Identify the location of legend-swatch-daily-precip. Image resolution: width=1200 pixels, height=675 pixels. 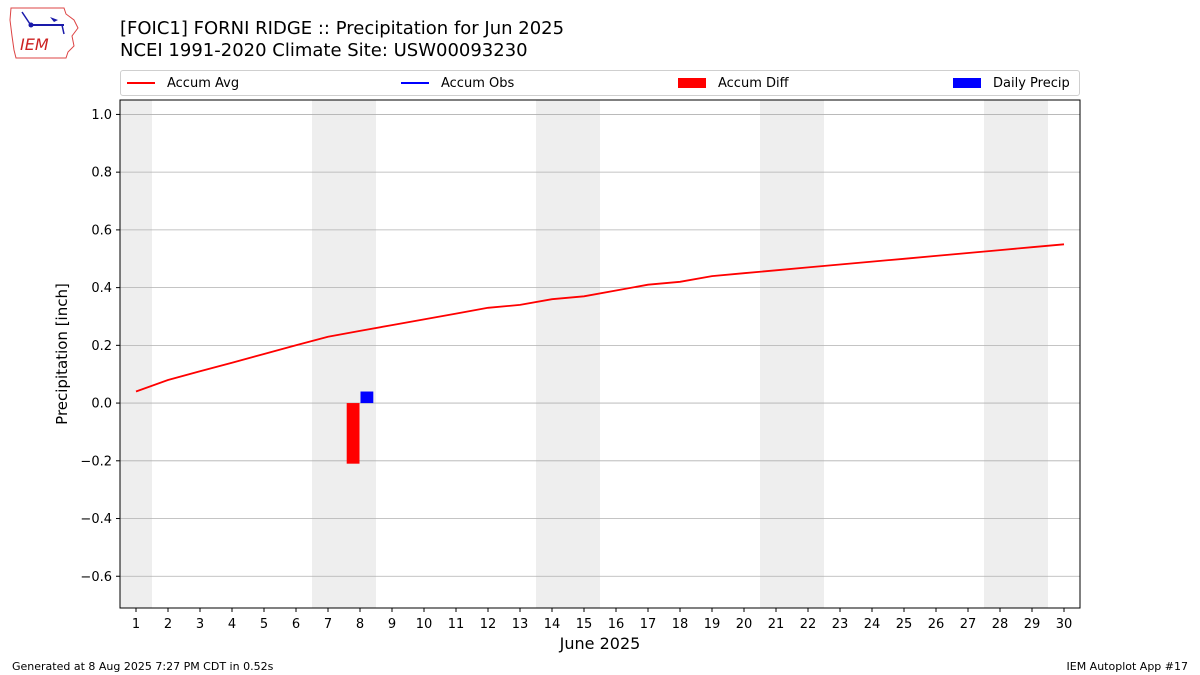
(967, 83).